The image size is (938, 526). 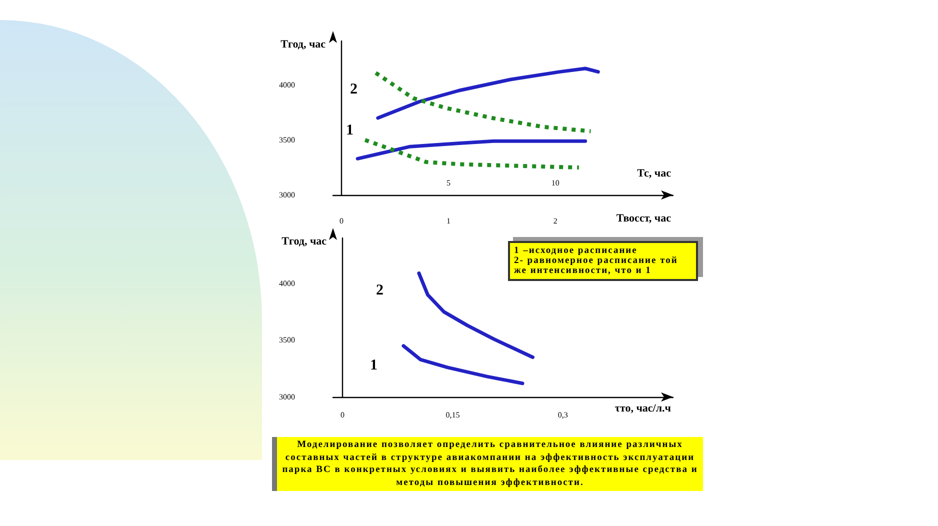 What do you see at coordinates (448, 183) in the screenshot?
I see `x-tick-label: 5` at bounding box center [448, 183].